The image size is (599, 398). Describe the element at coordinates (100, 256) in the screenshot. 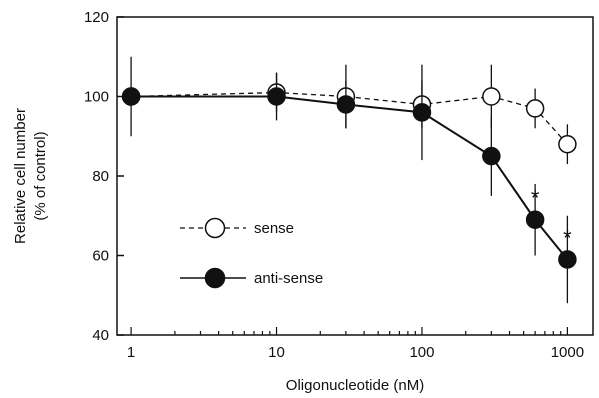

I see `y-tick-label: 60` at that location.